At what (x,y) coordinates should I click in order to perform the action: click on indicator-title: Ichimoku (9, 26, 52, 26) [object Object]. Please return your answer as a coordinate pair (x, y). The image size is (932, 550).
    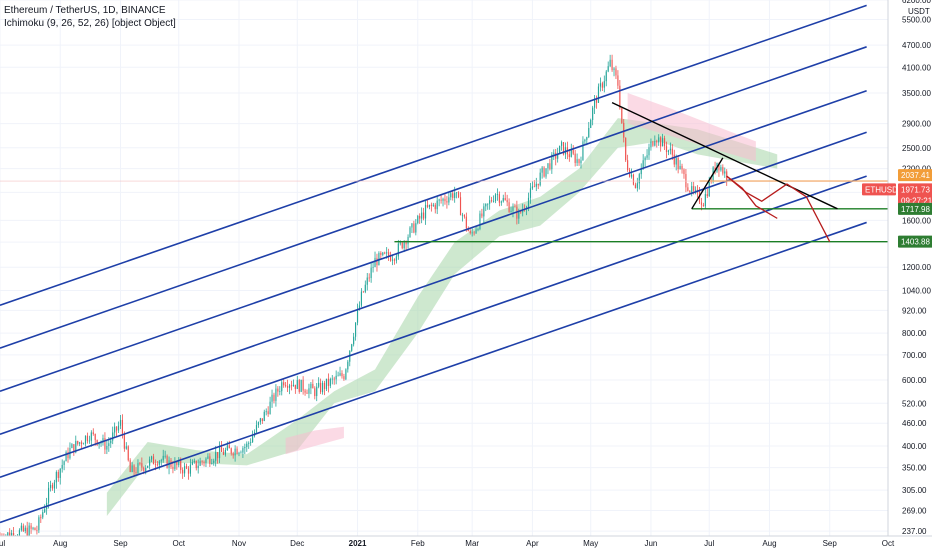
    Looking at the image, I should click on (90, 23).